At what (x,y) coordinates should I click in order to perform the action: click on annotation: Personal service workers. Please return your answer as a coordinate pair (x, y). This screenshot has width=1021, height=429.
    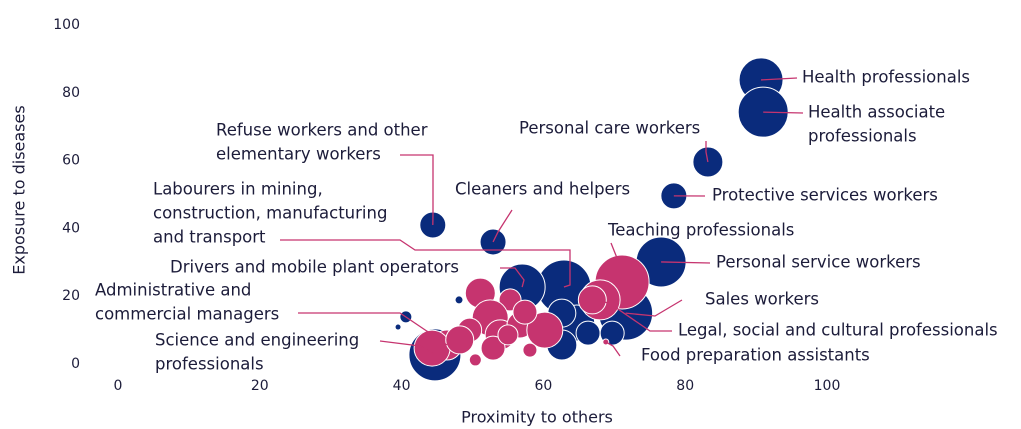
    Looking at the image, I should click on (818, 262).